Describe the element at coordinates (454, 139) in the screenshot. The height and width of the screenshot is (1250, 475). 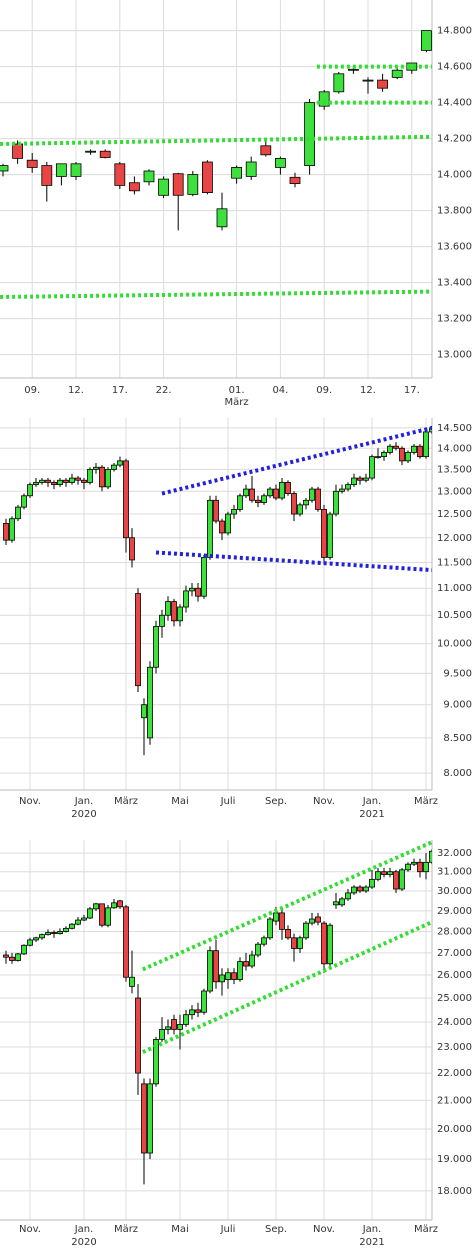
I see `y-tick-label: 14.200` at that location.